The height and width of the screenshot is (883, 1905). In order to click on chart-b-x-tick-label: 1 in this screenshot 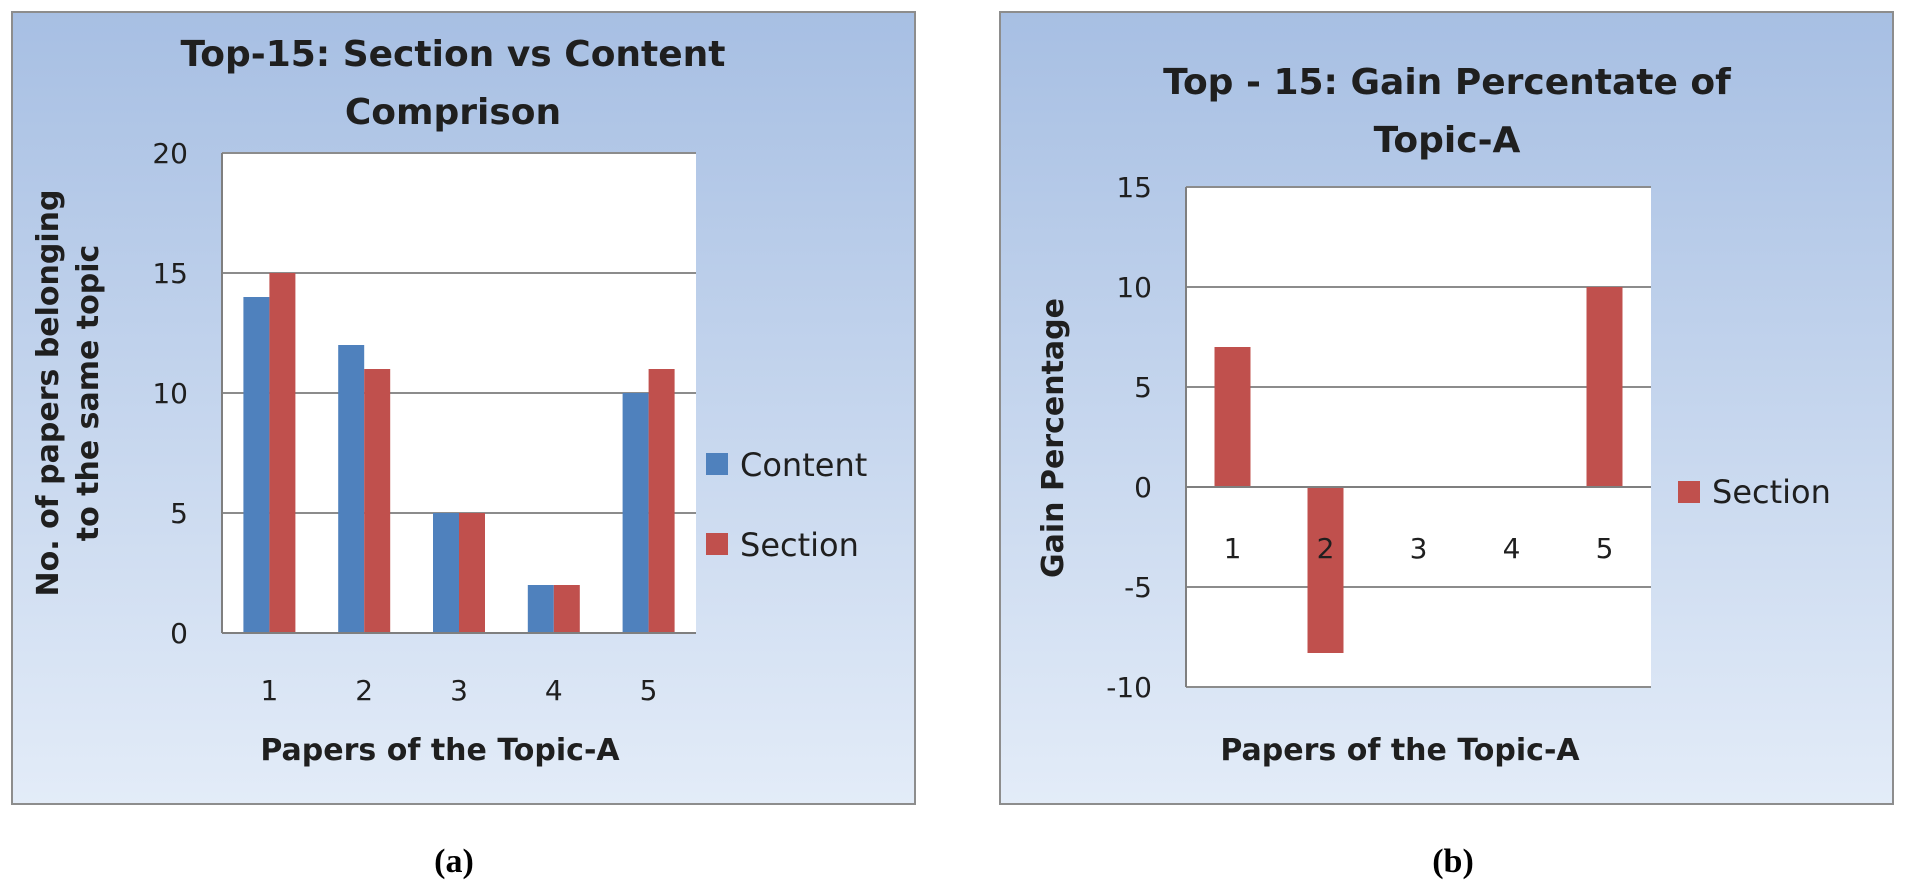, I will do `click(1233, 548)`.